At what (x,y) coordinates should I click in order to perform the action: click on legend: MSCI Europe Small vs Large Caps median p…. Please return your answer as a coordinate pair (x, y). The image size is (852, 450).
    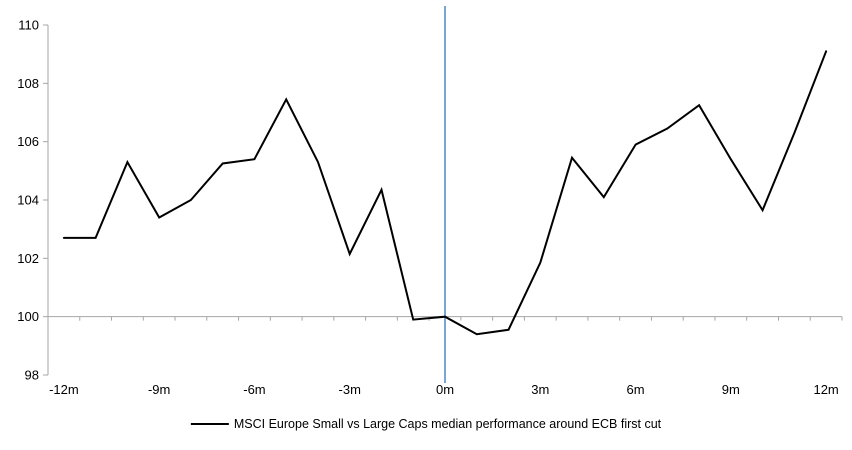
    Looking at the image, I should click on (426, 424).